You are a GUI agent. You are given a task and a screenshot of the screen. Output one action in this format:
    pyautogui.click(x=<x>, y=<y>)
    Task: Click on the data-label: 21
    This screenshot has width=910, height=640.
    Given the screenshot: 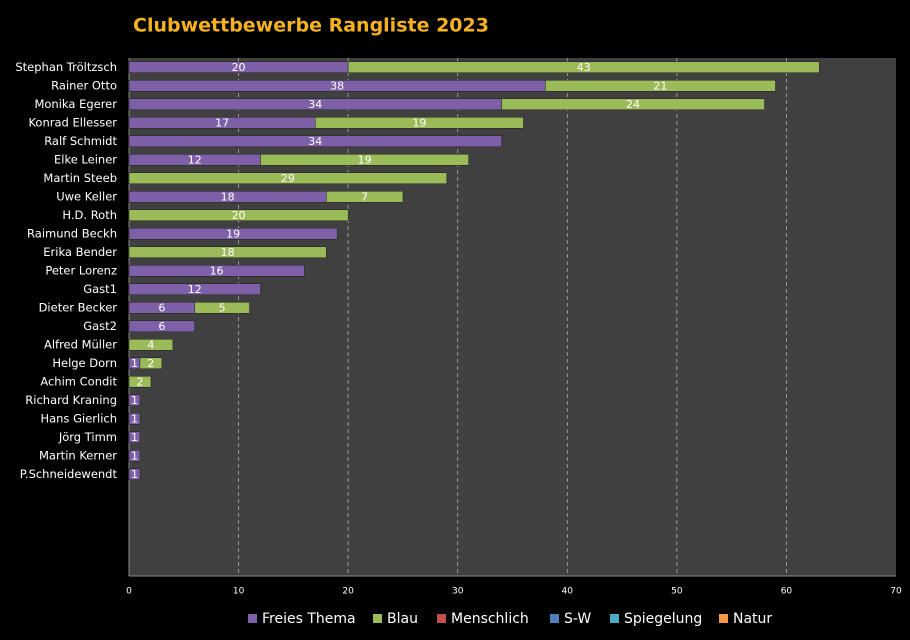 What is the action you would take?
    pyautogui.click(x=660, y=85)
    